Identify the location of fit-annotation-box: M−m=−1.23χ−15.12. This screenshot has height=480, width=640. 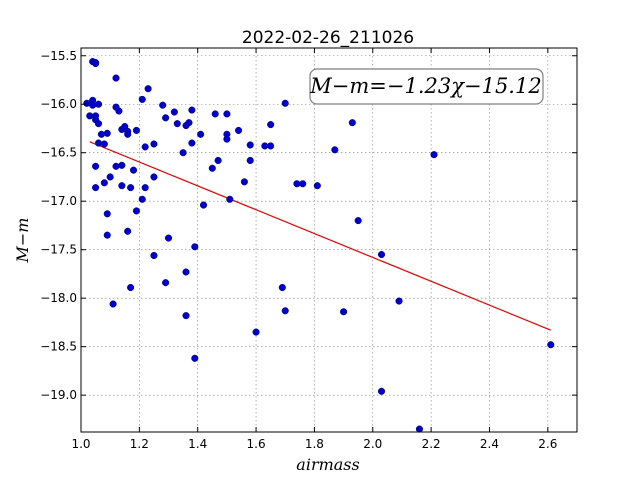
(426, 86).